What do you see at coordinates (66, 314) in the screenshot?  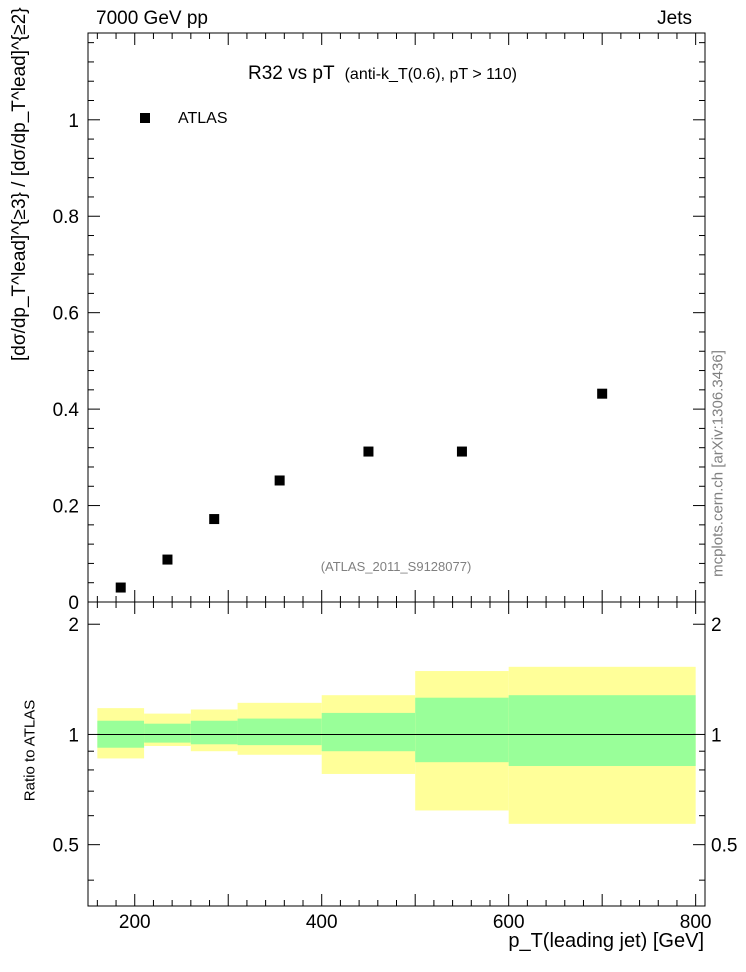 I see `y-tick-label: 0.6` at bounding box center [66, 314].